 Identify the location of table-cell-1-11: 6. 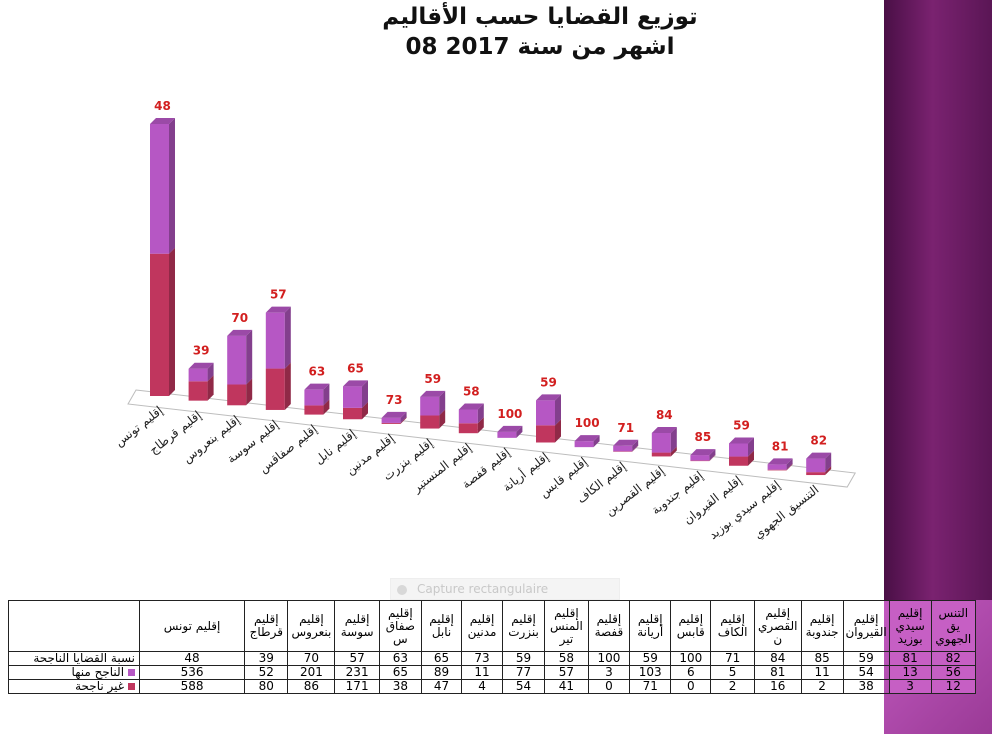
(691, 672).